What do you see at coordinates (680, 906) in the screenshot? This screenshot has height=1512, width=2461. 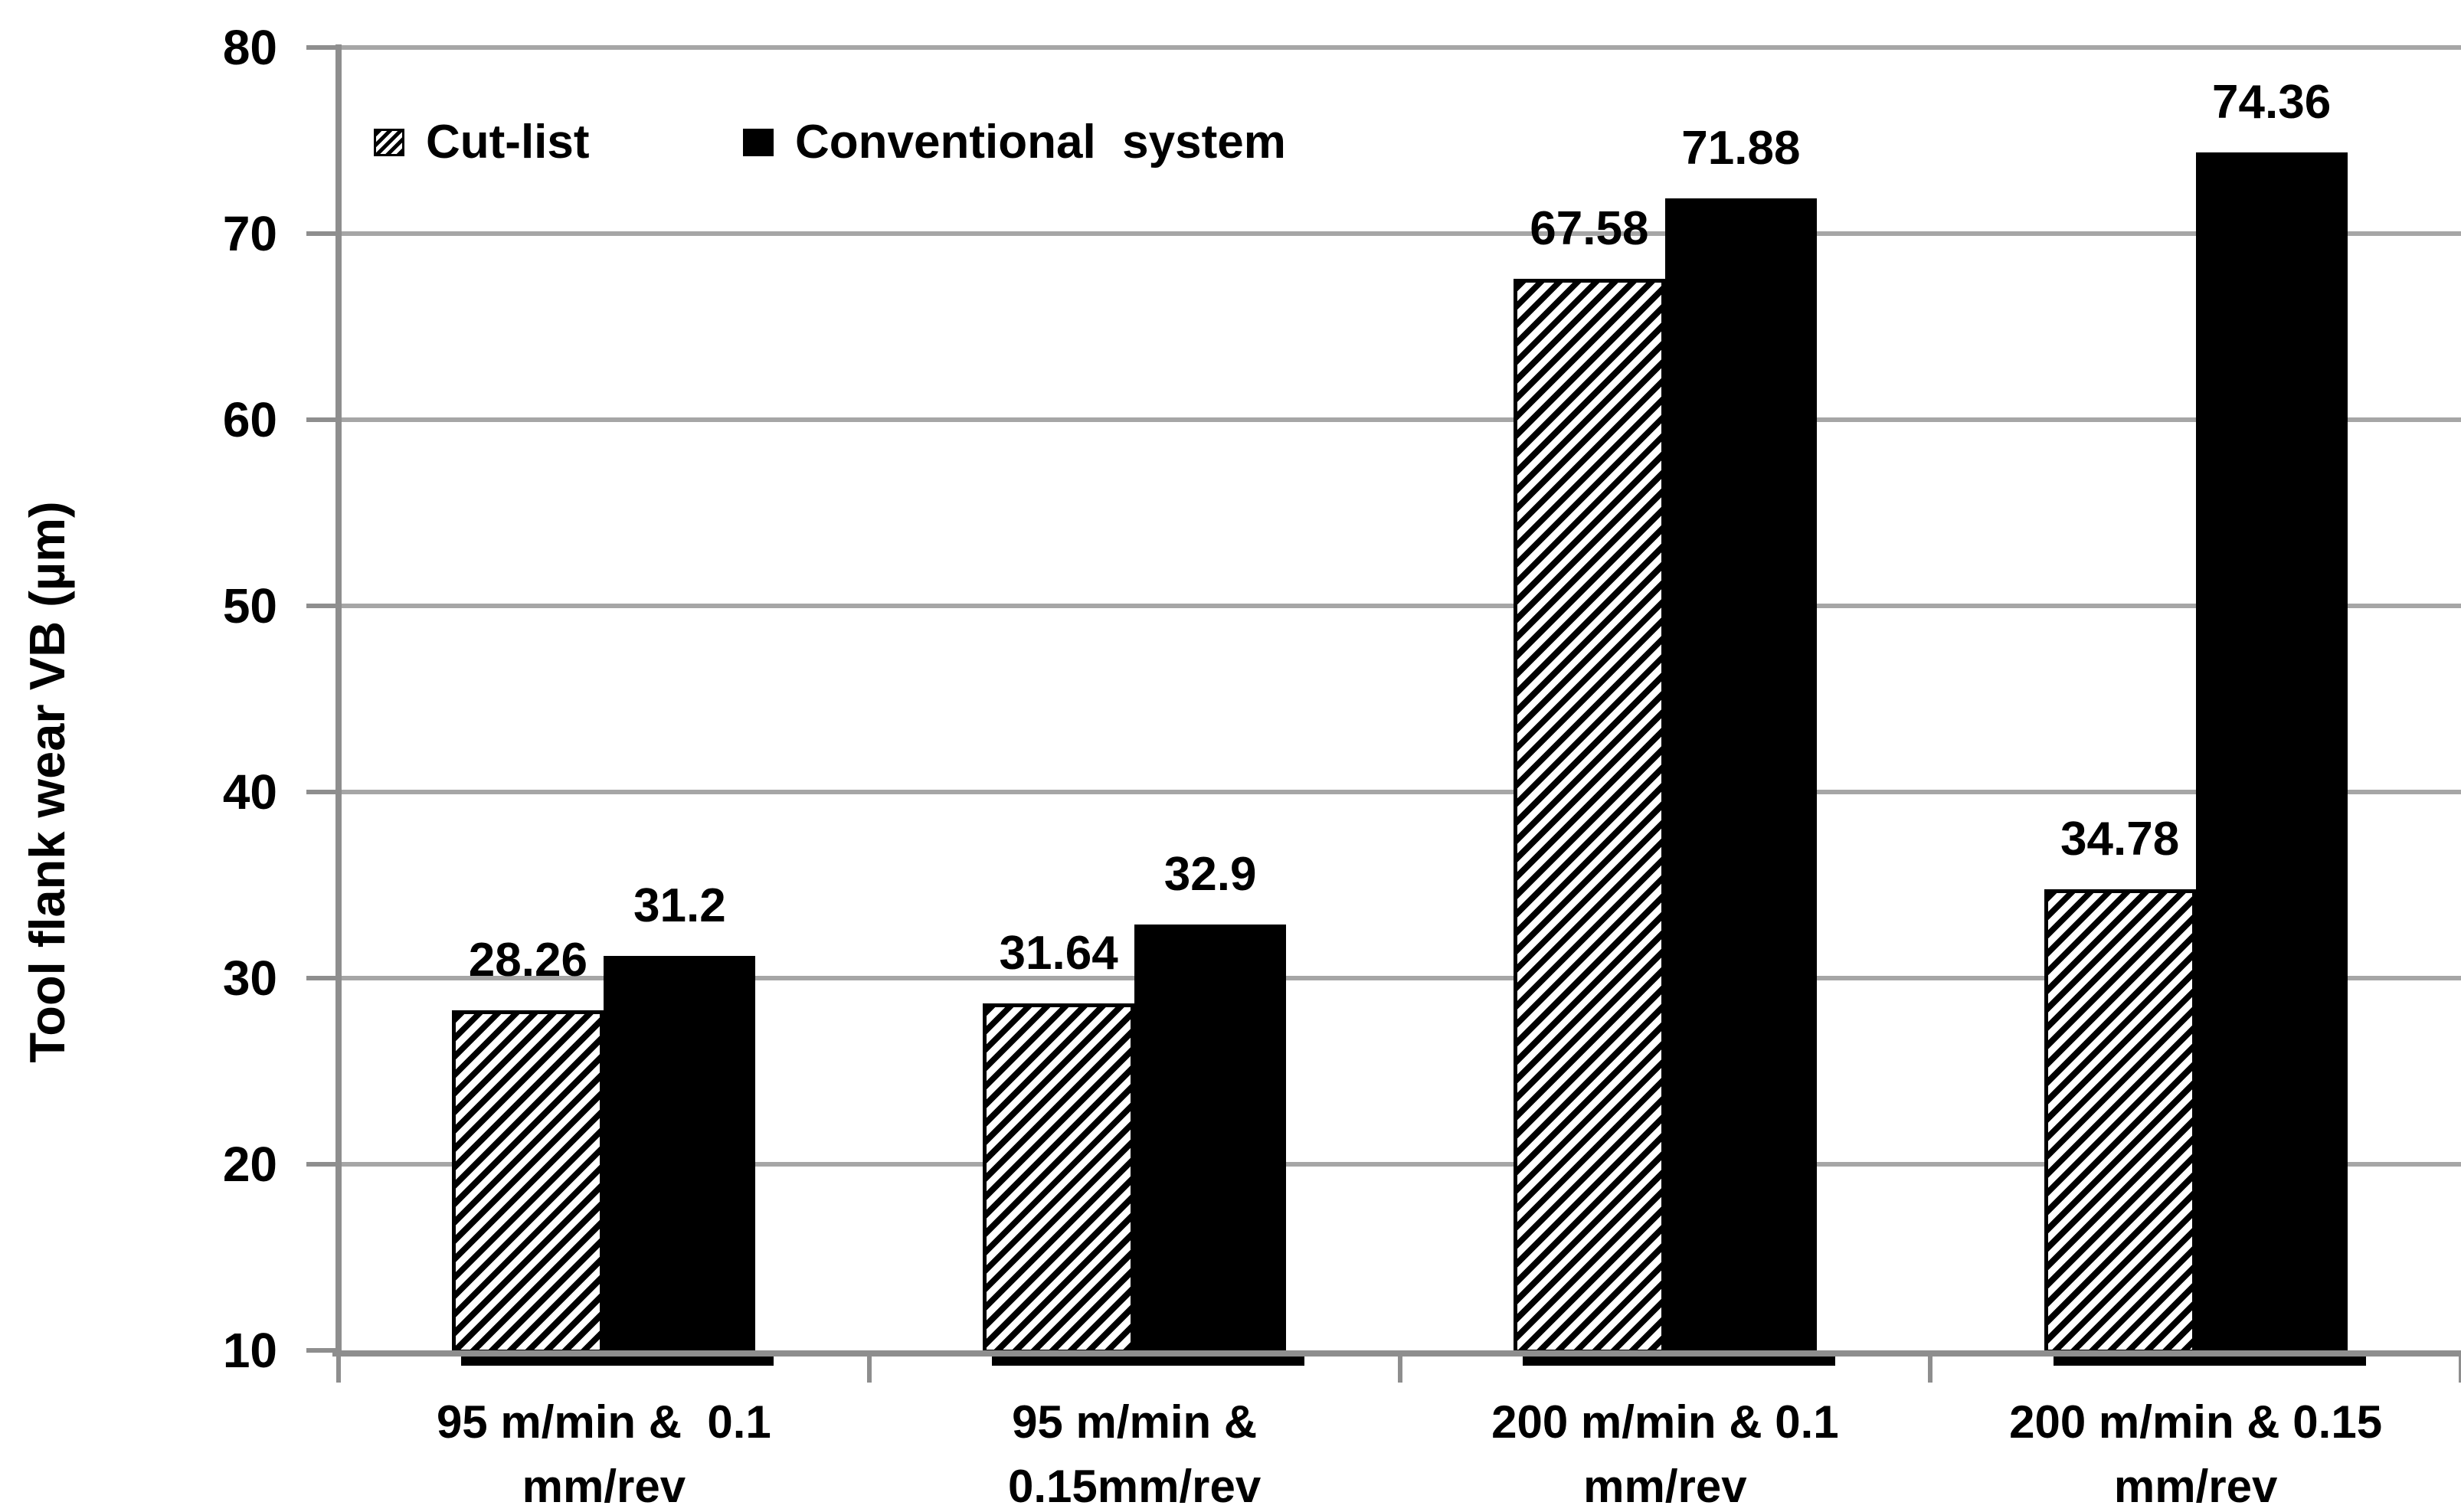 I see `bar-value-label: 31.2` at bounding box center [680, 906].